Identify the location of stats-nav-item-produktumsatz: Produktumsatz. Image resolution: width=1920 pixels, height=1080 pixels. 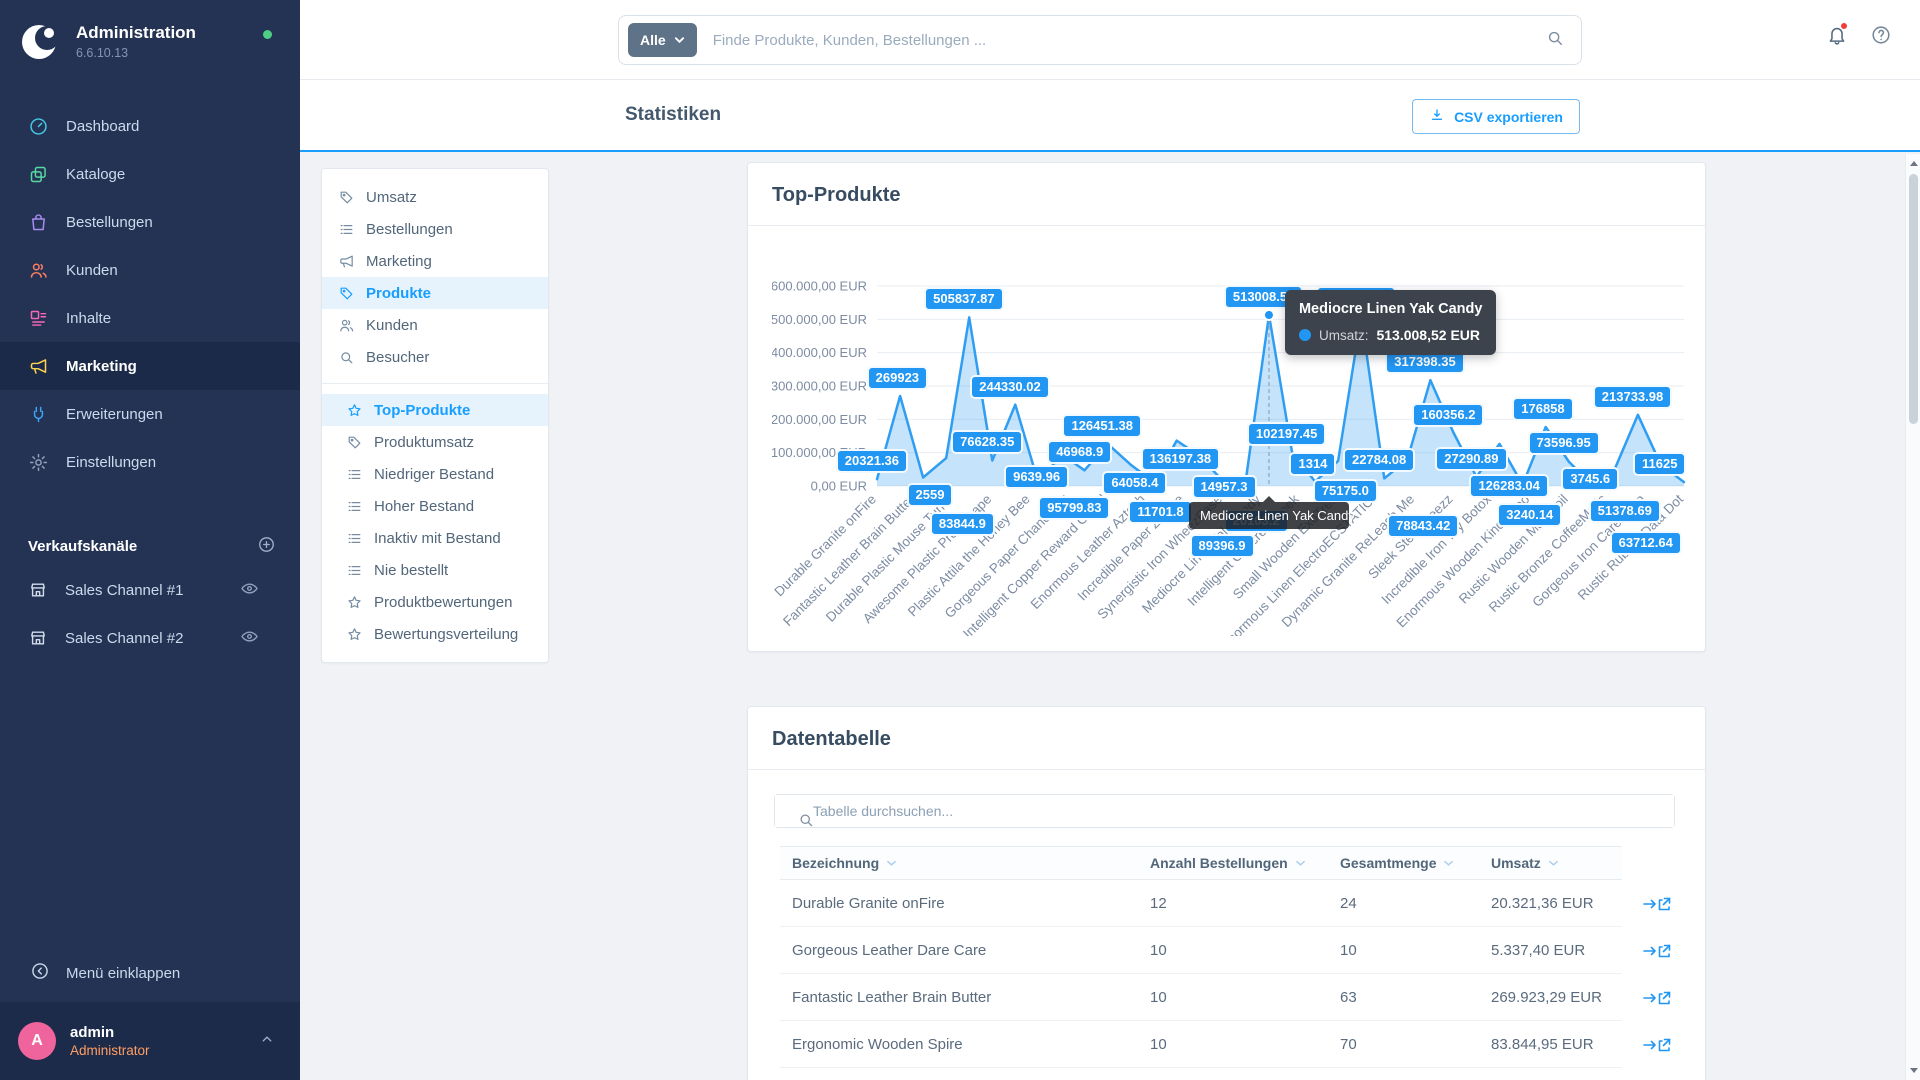
(435, 442).